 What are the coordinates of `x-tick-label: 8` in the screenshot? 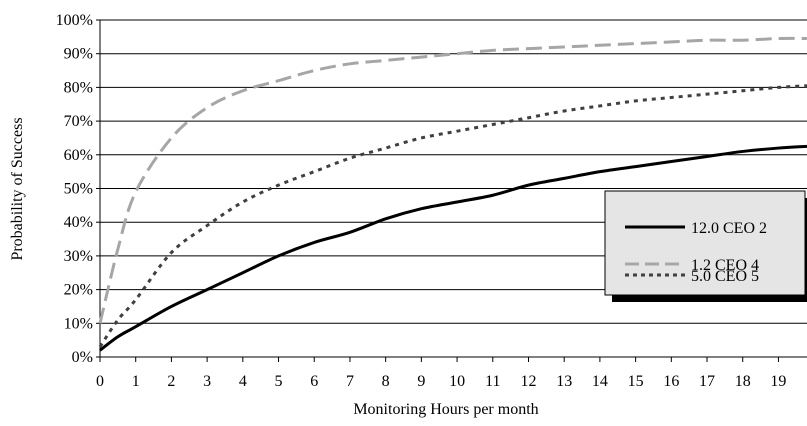 It's located at (386, 381).